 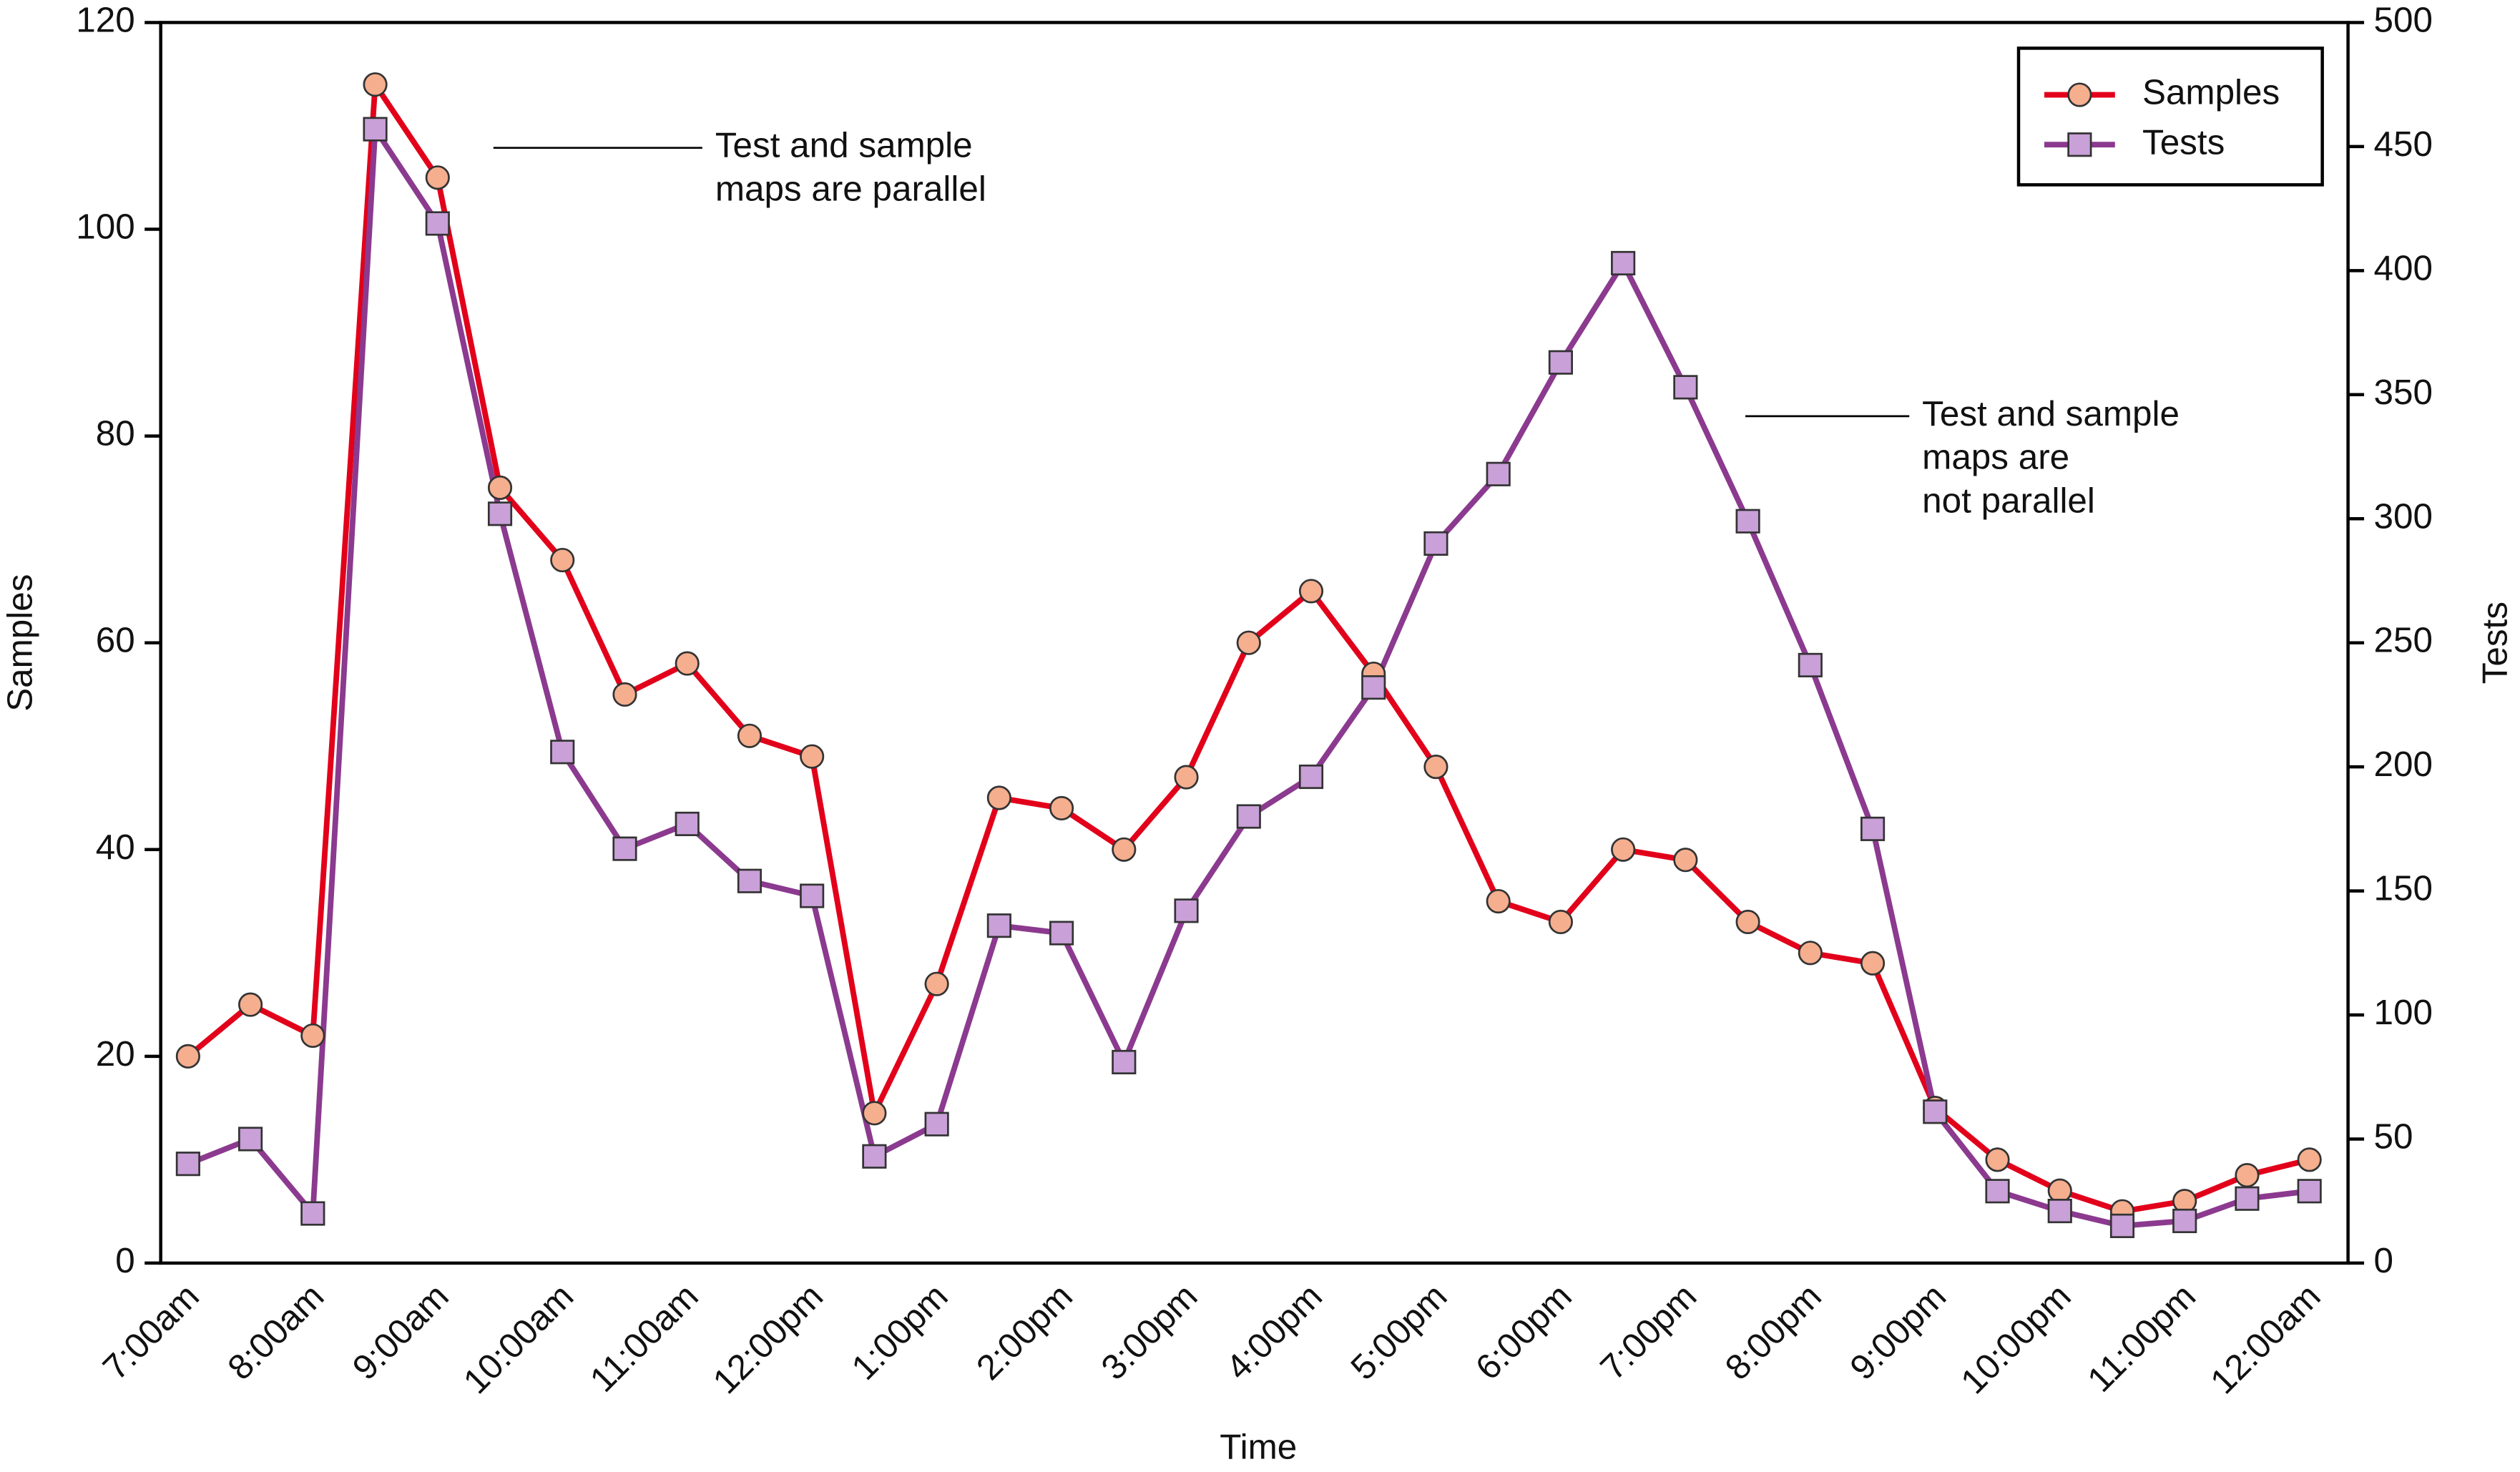 I want to click on y-tick-label: 0, so click(x=124, y=1261).